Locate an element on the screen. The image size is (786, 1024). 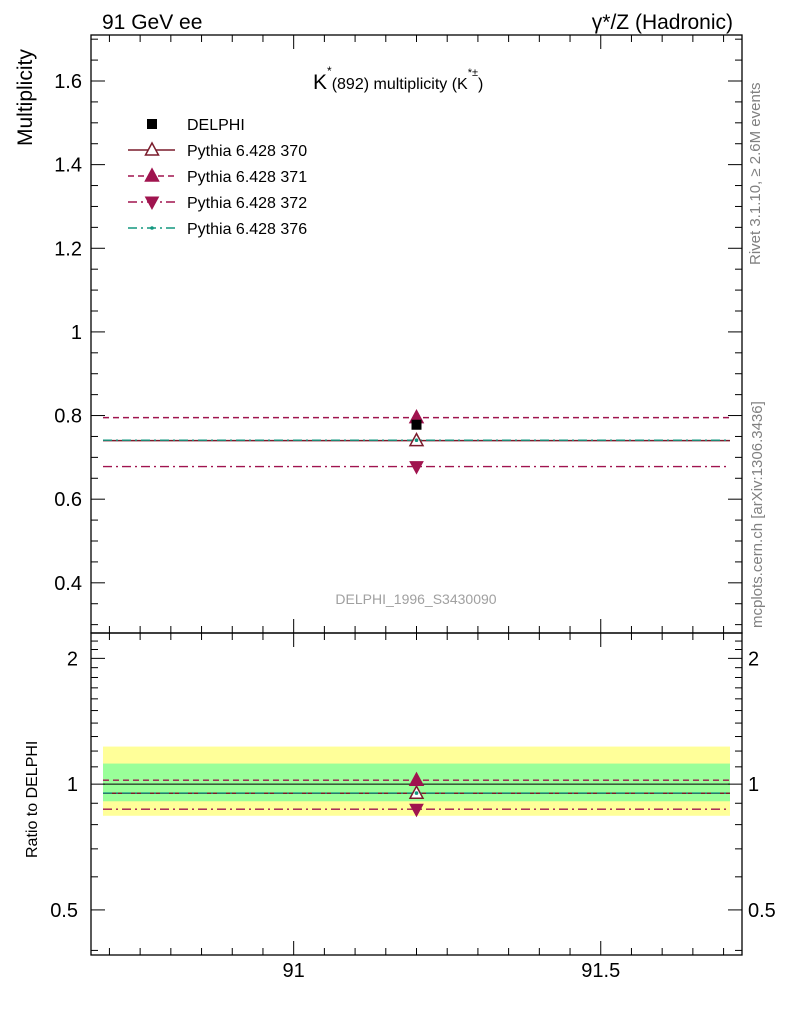
ratio-ylabel: Ratio to DELPHI is located at coordinates (32, 799).